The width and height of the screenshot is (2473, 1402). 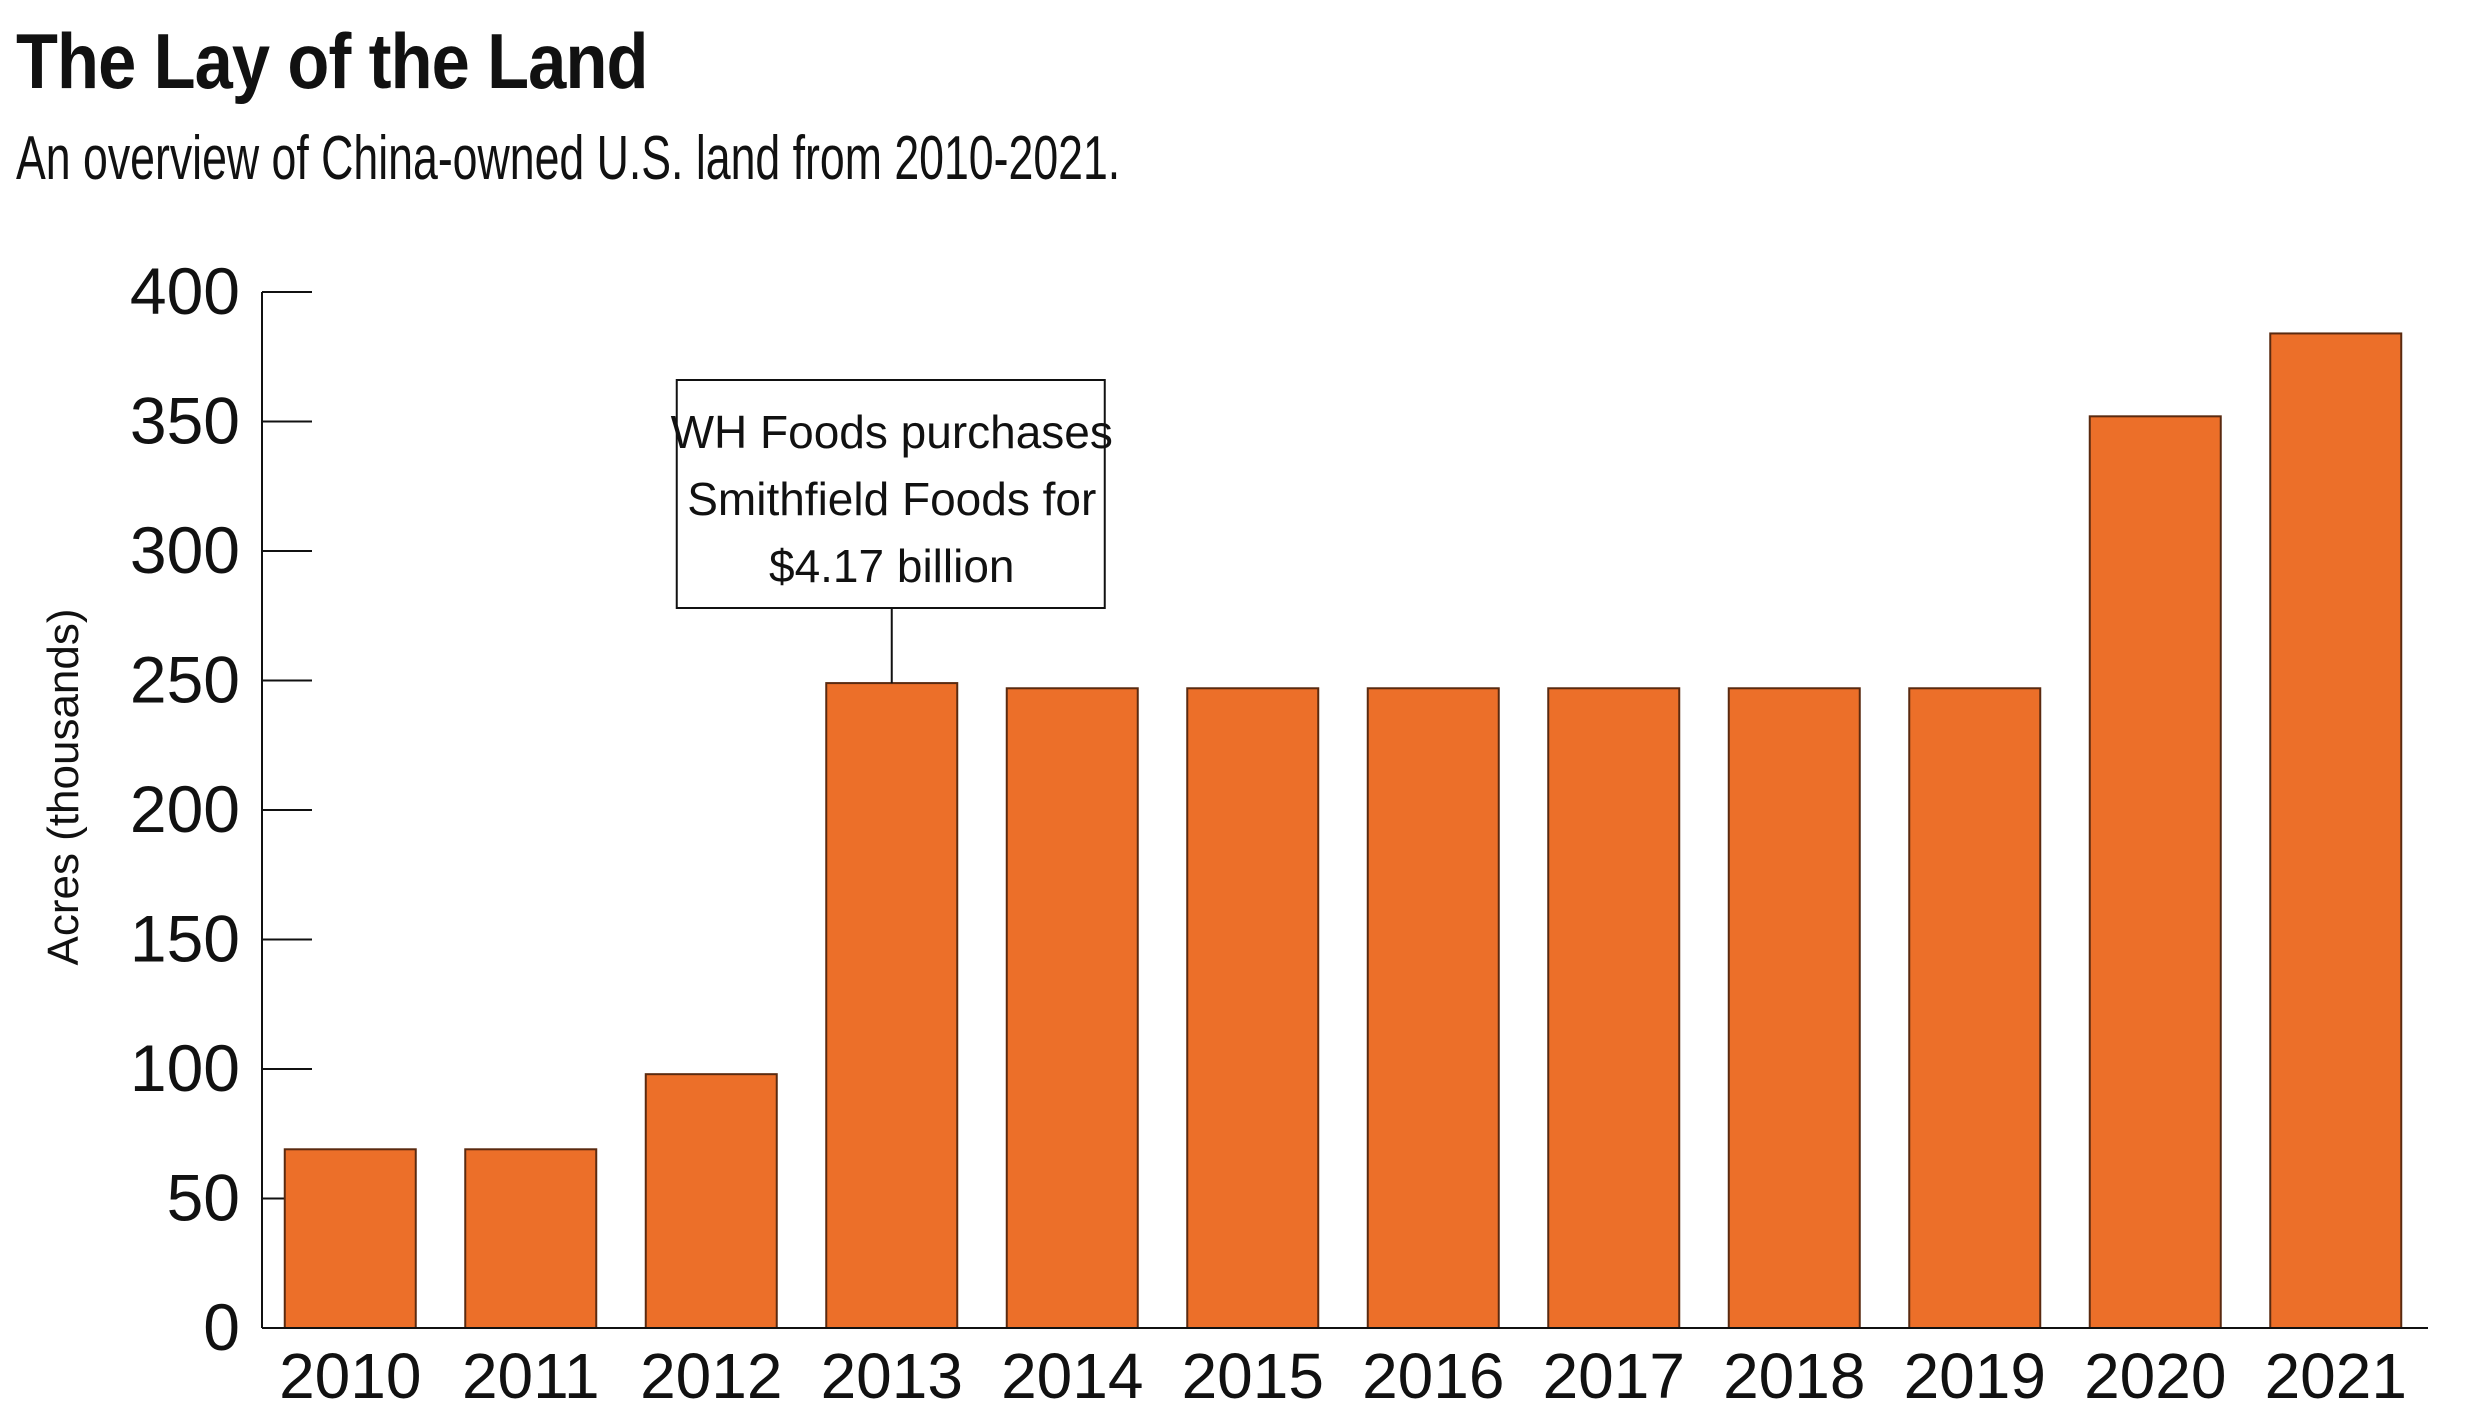 I want to click on y-tick-label: 50, so click(x=203, y=1198).